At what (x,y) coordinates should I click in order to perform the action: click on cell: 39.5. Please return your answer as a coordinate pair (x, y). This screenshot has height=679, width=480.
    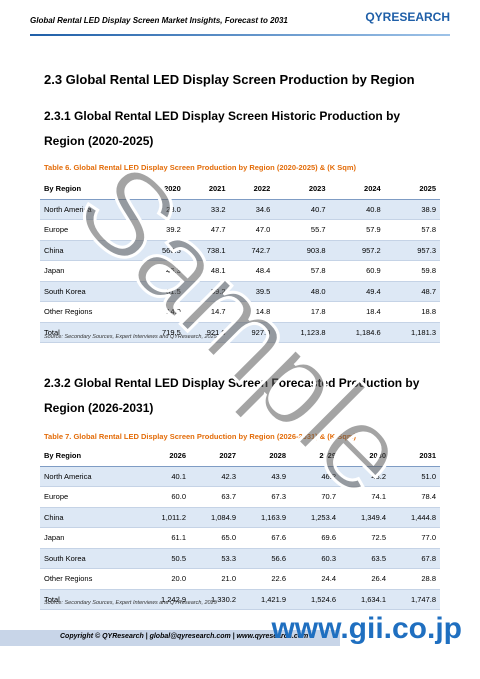
    Looking at the image, I should click on (252, 291).